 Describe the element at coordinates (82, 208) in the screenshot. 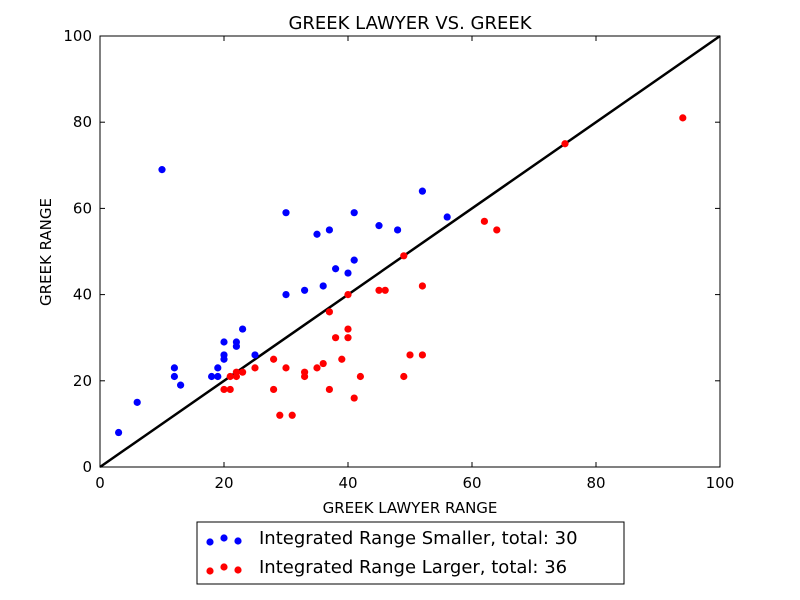

I see `y-tick-label: 60` at that location.